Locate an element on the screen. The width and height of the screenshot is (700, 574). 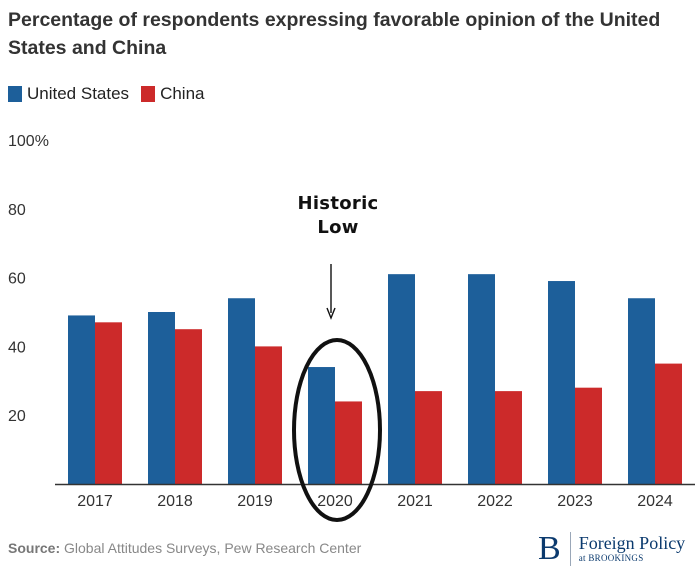
bar-china-2024 is located at coordinates (668, 423).